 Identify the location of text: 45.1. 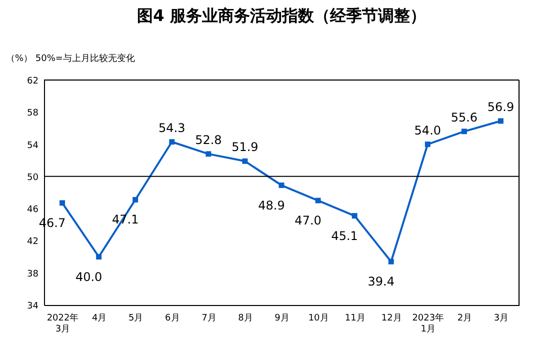
(344, 235).